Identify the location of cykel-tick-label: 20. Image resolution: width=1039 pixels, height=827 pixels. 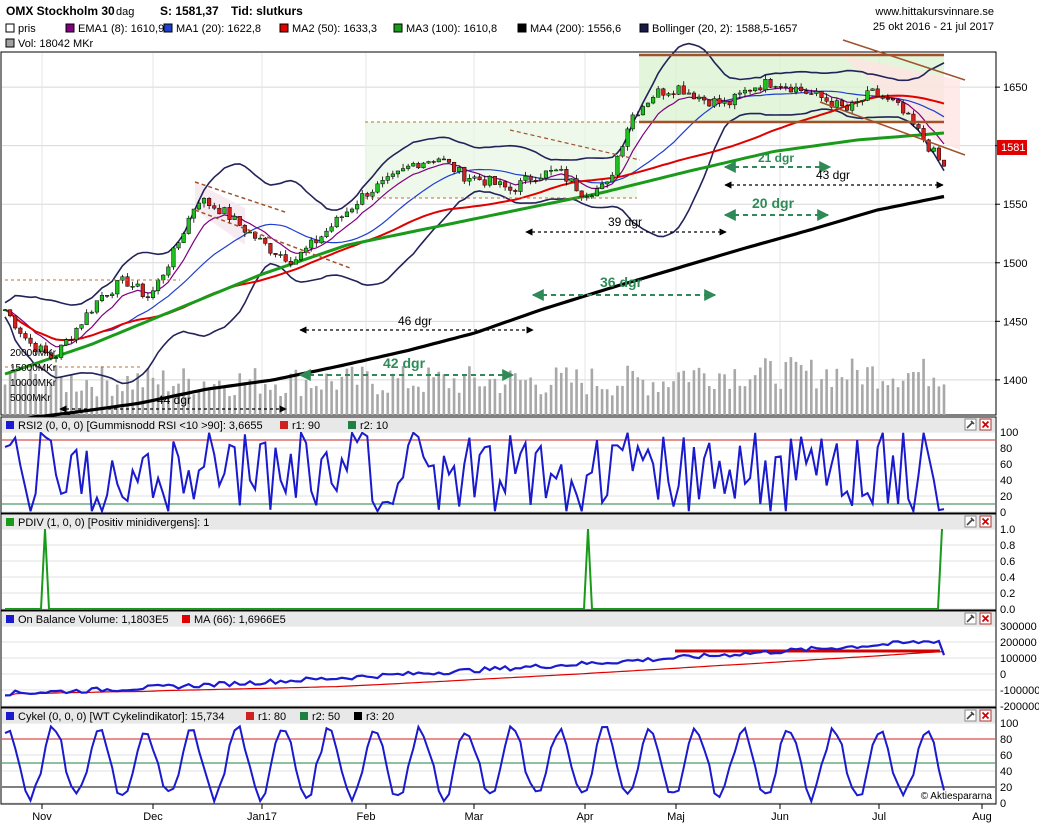
(1006, 788).